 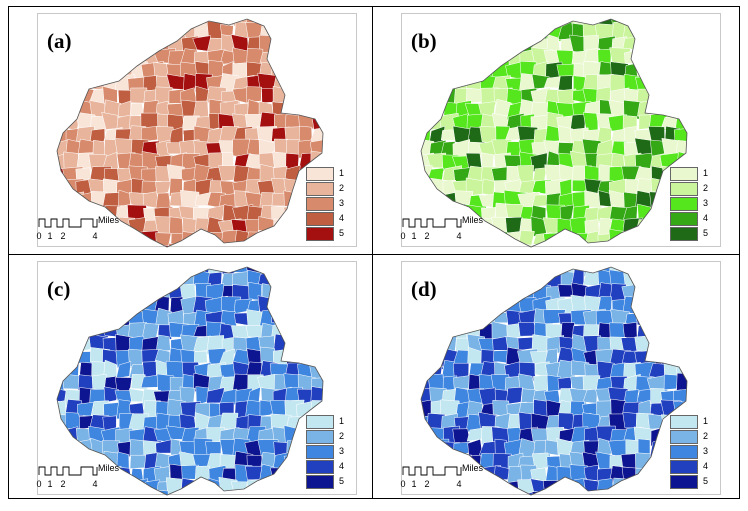 What do you see at coordinates (49, 484) in the screenshot?
I see `scale-tick-label: 1` at bounding box center [49, 484].